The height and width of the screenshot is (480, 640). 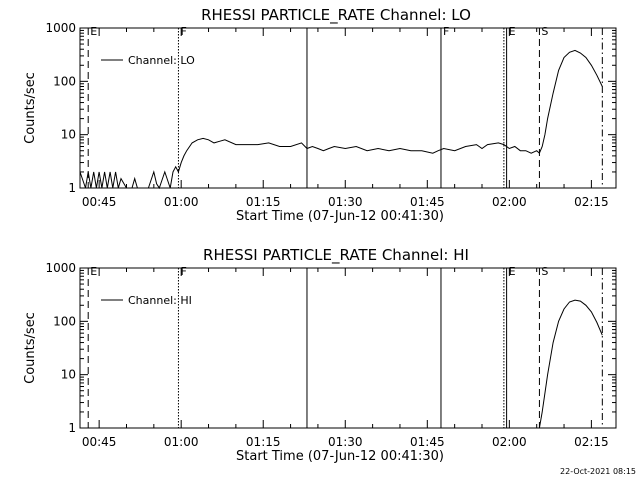 What do you see at coordinates (336, 255) in the screenshot?
I see `chart-title: RHESSI PARTICLE_RATE Channel: HI` at bounding box center [336, 255].